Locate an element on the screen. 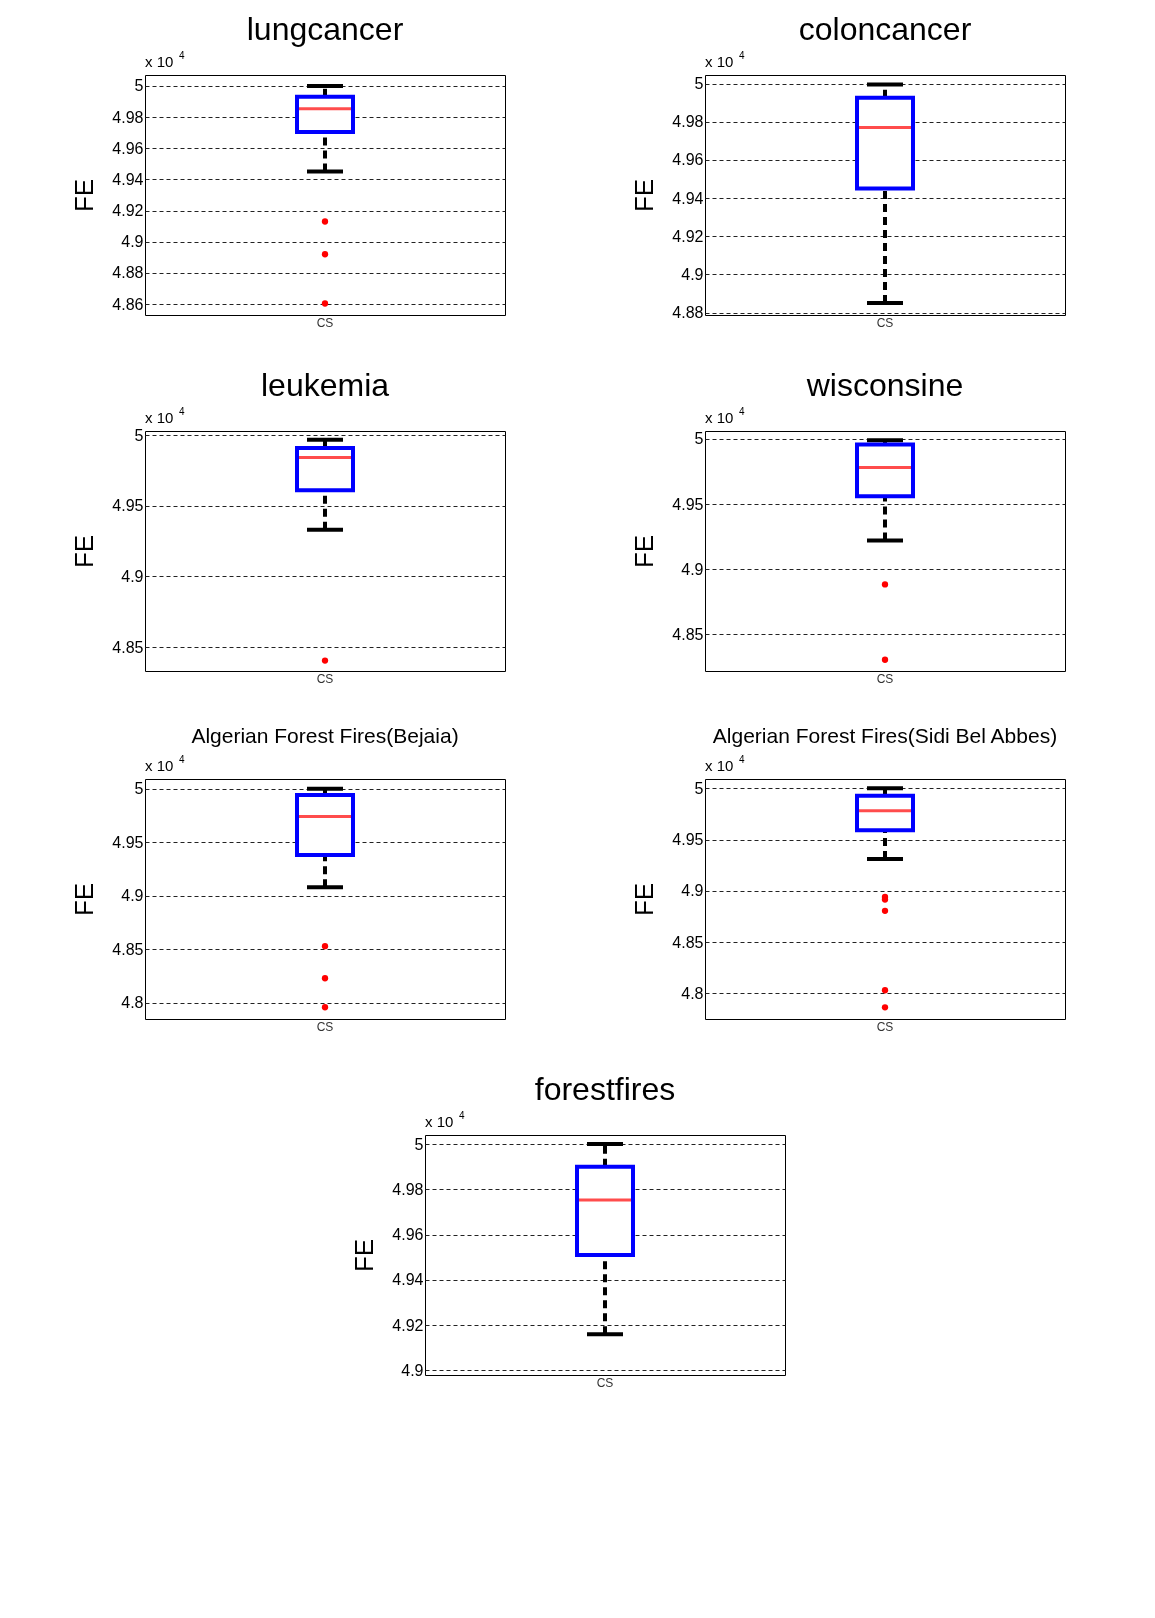 The image size is (1155, 1618). y-tick-label: 4.86 is located at coordinates (128, 304).